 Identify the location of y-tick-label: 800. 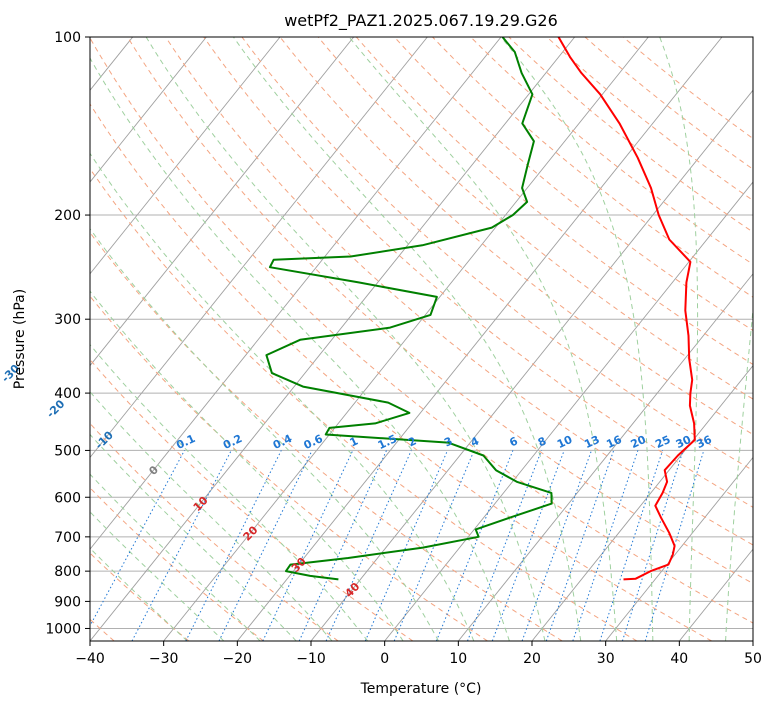
(67, 572).